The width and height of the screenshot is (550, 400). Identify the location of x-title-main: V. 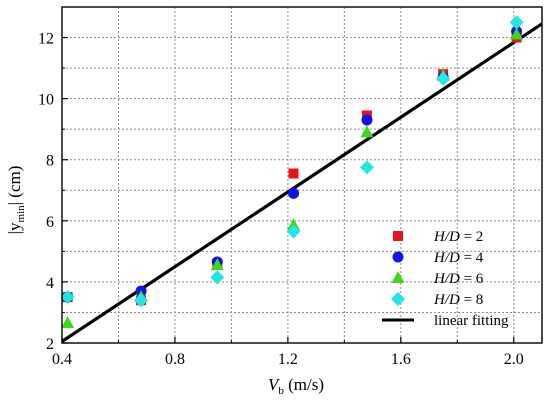
(274, 384).